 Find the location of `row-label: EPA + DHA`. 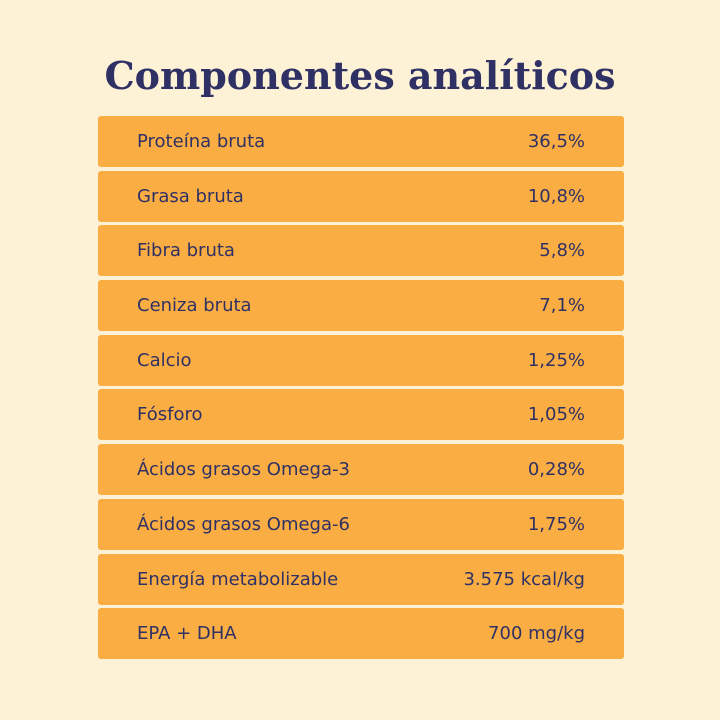

row-label: EPA + DHA is located at coordinates (187, 634).